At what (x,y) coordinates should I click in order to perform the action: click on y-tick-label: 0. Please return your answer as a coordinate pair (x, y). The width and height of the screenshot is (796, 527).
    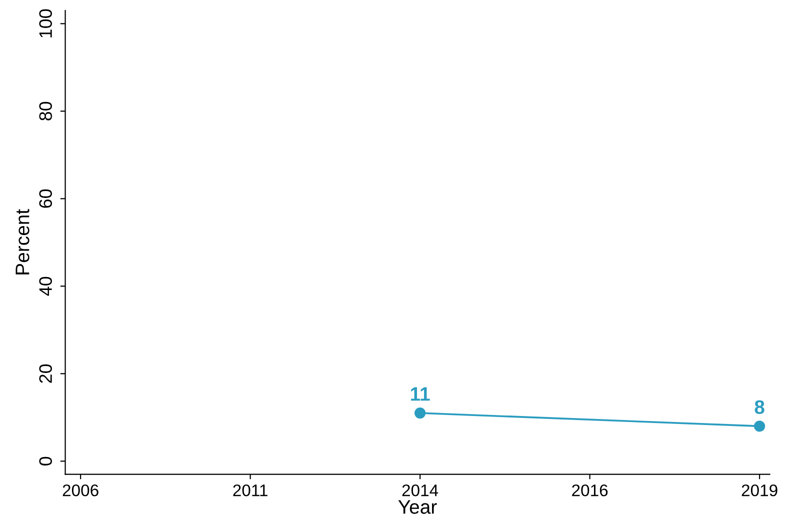
    Looking at the image, I should click on (45, 461).